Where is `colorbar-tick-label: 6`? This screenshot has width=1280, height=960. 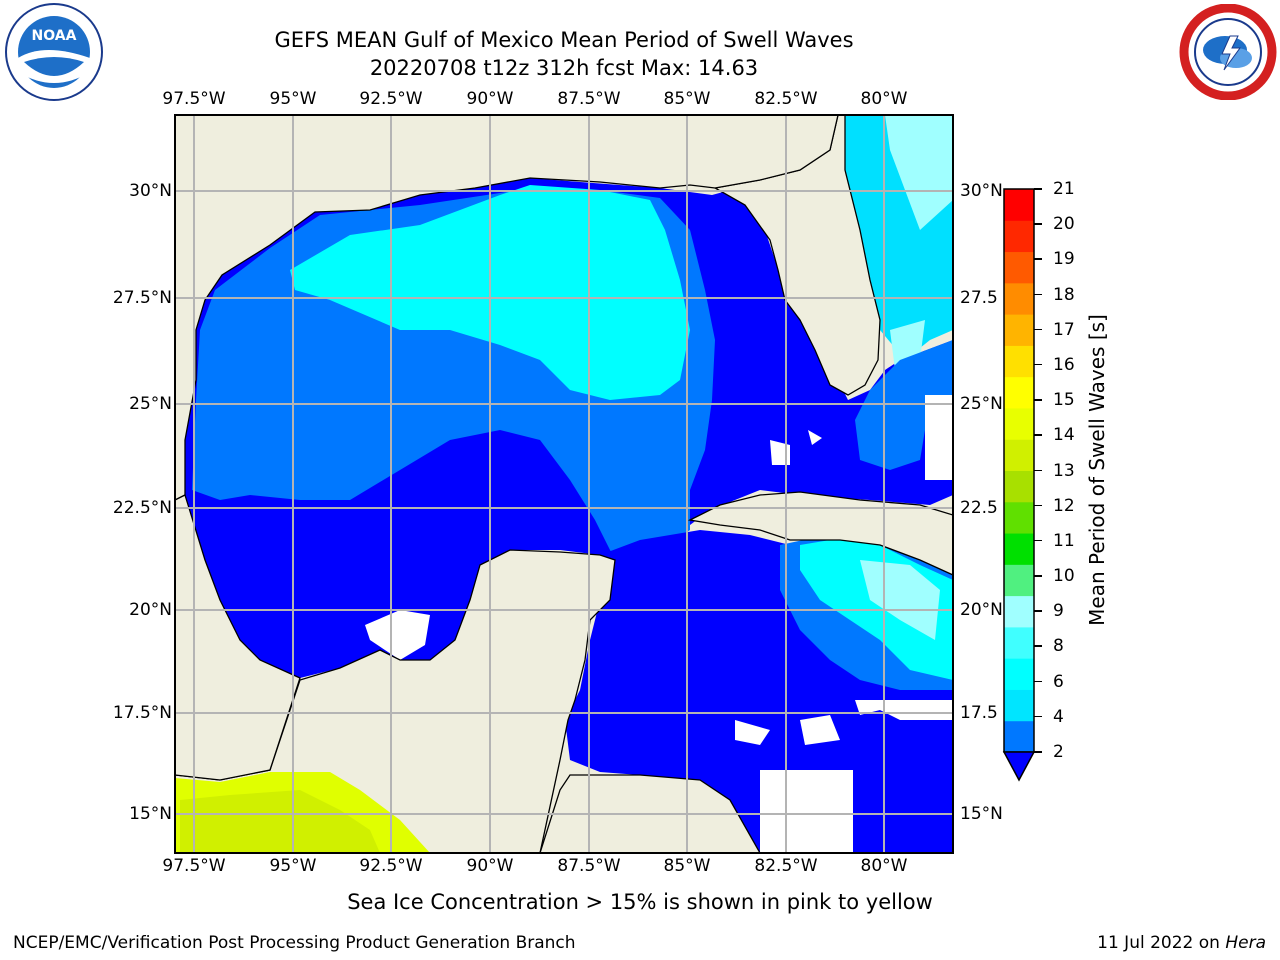
colorbar-tick-label: 6 is located at coordinates (1058, 681).